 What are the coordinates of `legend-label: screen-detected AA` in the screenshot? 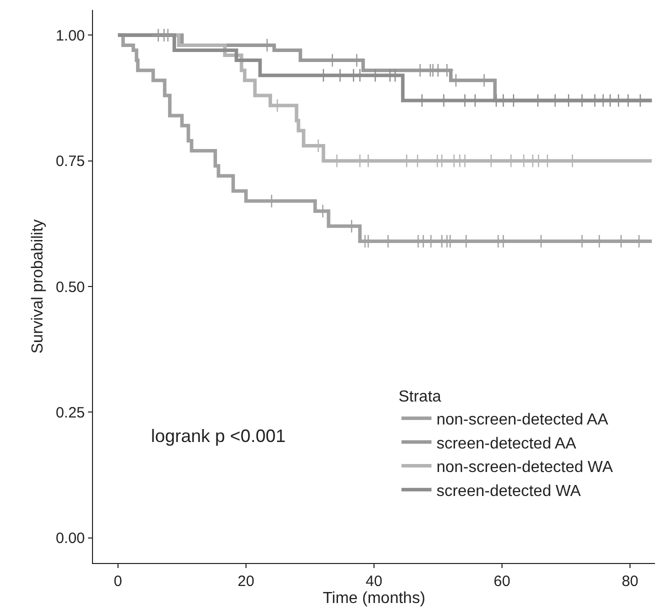 It's located at (506, 443).